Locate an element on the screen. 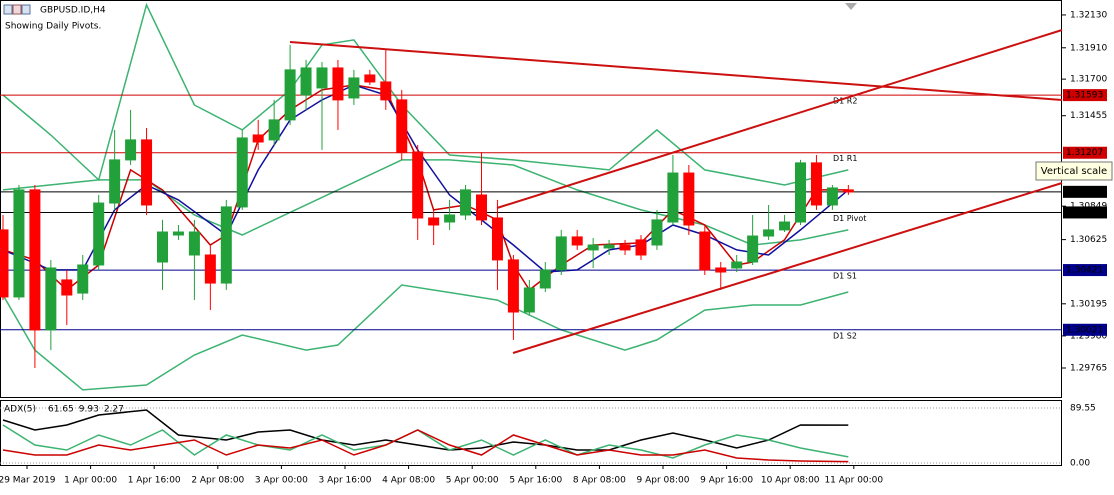 This screenshot has width=1114, height=495. x-tick-label: 9 Apr 08:00 is located at coordinates (663, 481).